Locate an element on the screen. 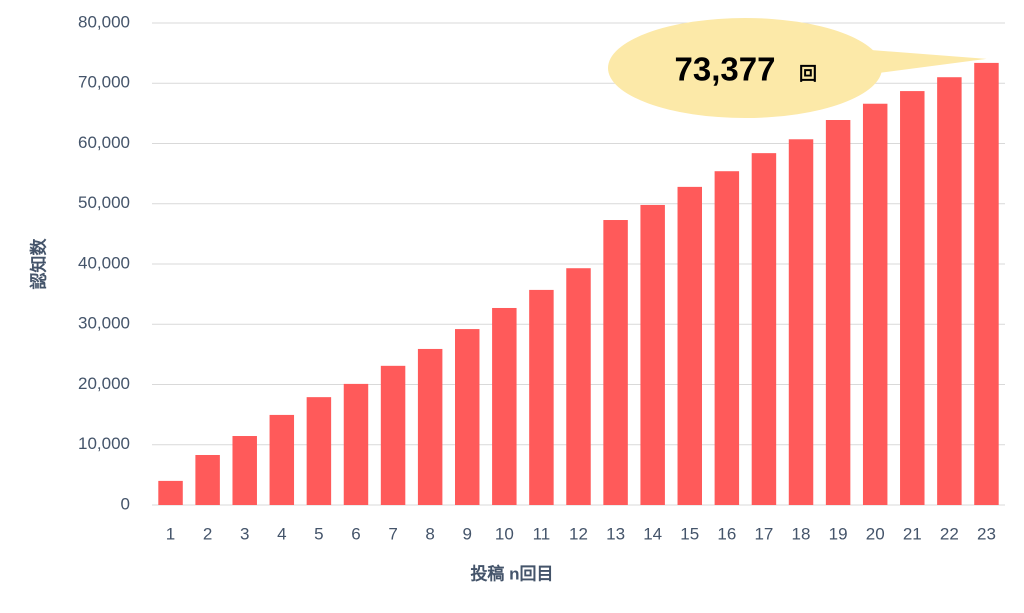  y-tick-label: 20,000 is located at coordinates (104, 383).